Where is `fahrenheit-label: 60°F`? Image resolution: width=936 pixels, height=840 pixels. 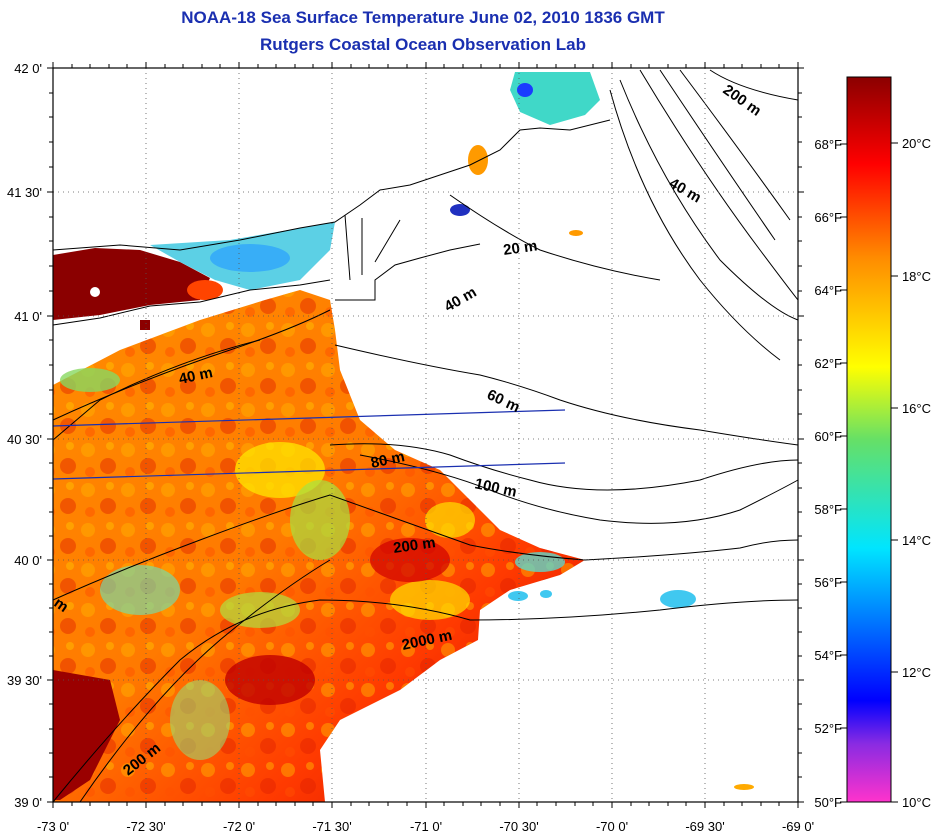
fahrenheit-label: 60°F is located at coordinates (828, 436).